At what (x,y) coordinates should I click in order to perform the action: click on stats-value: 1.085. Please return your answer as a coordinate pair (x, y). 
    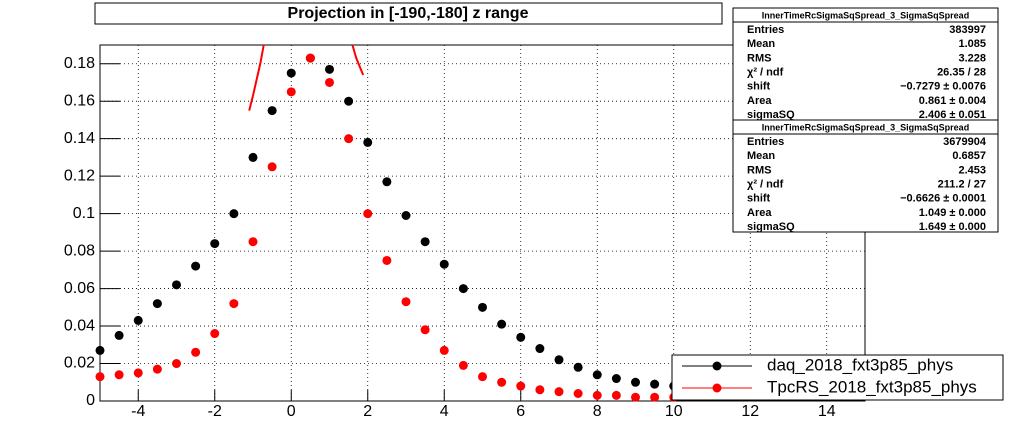
    Looking at the image, I should click on (972, 44).